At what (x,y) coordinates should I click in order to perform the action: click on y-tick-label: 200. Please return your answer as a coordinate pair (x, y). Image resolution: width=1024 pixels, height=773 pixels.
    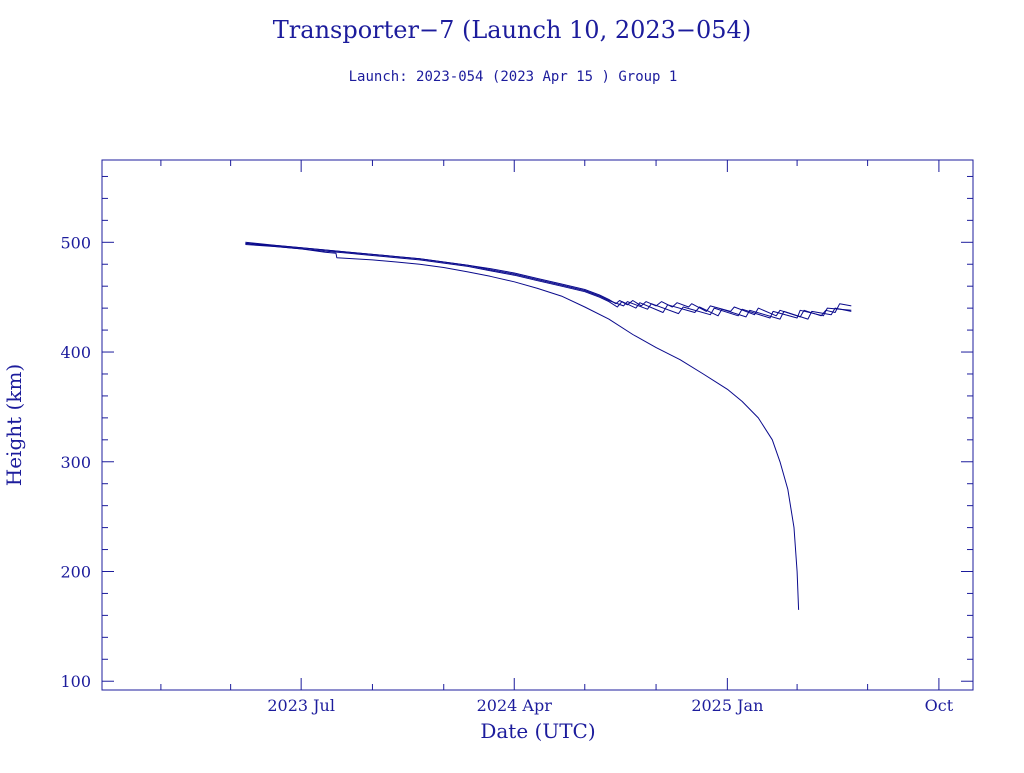
    Looking at the image, I should click on (75, 571).